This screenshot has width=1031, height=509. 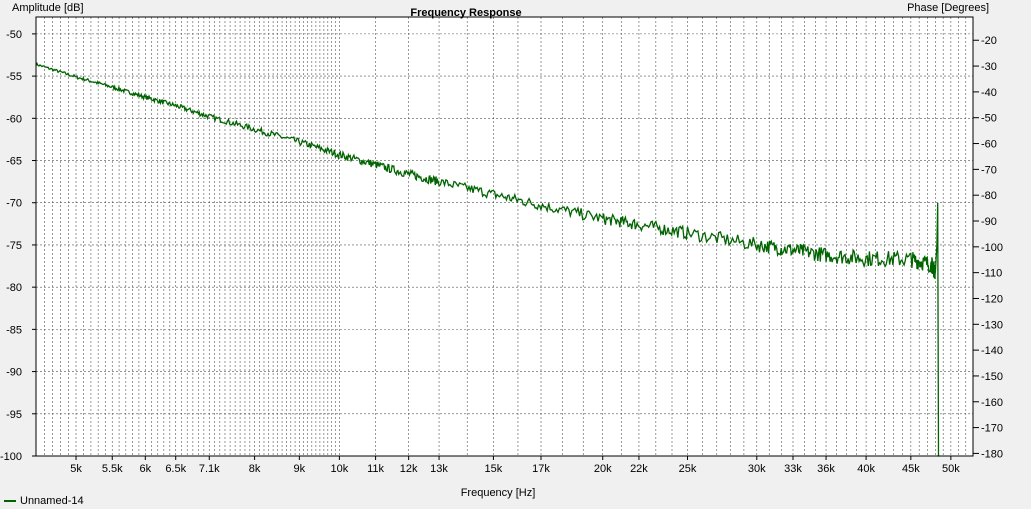 I want to click on y-axis-ticks: -50 -55 -60 -65 -70 -75 -80 -85 -90 -95 -100, so click(x=18, y=246).